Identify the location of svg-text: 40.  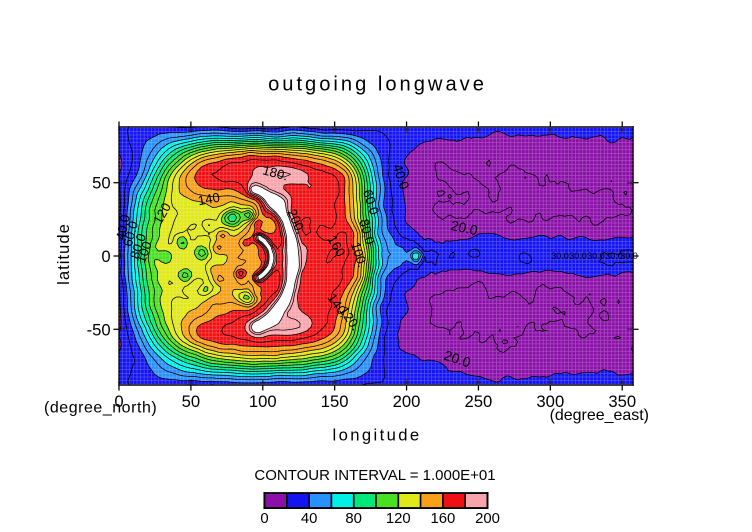
(309, 519).